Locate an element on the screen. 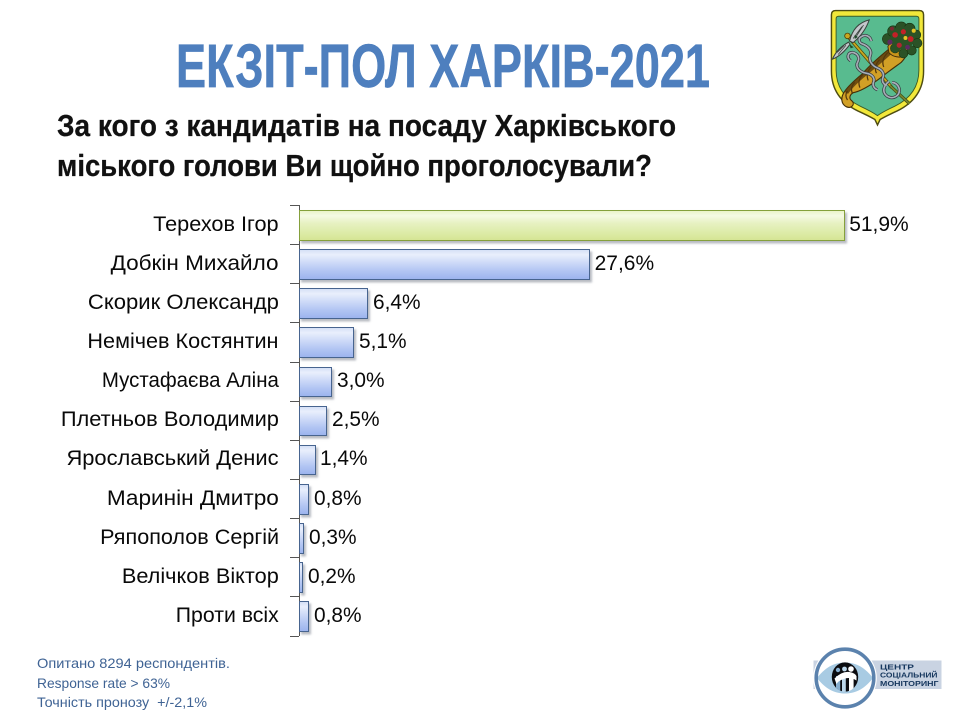 The height and width of the screenshot is (720, 960). svg-text: ЦЕНТР is located at coordinates (897, 667).